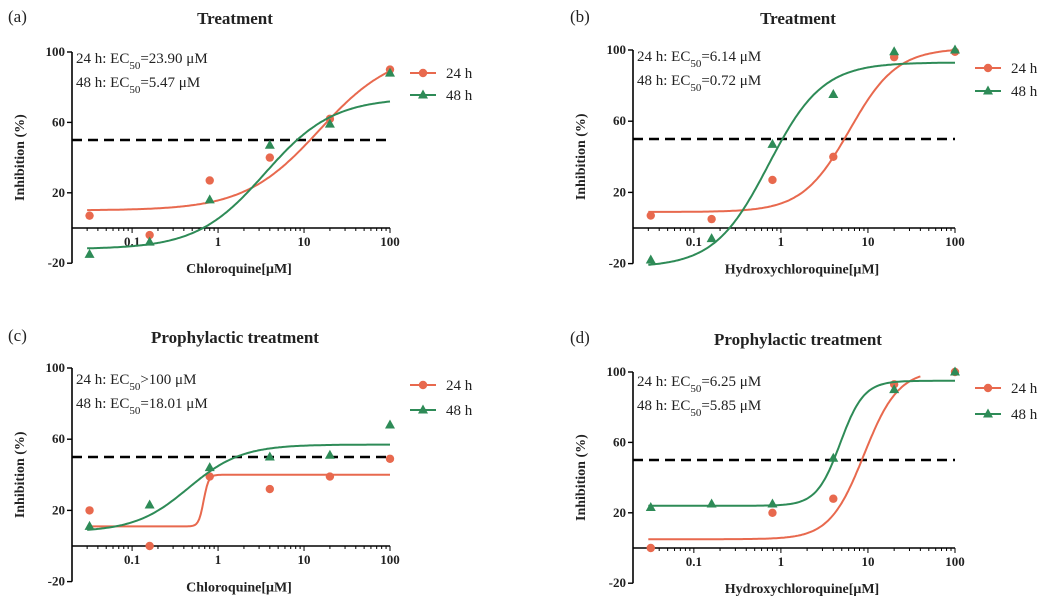  I want to click on annotation-value: =23.90 μM, so click(173, 59).